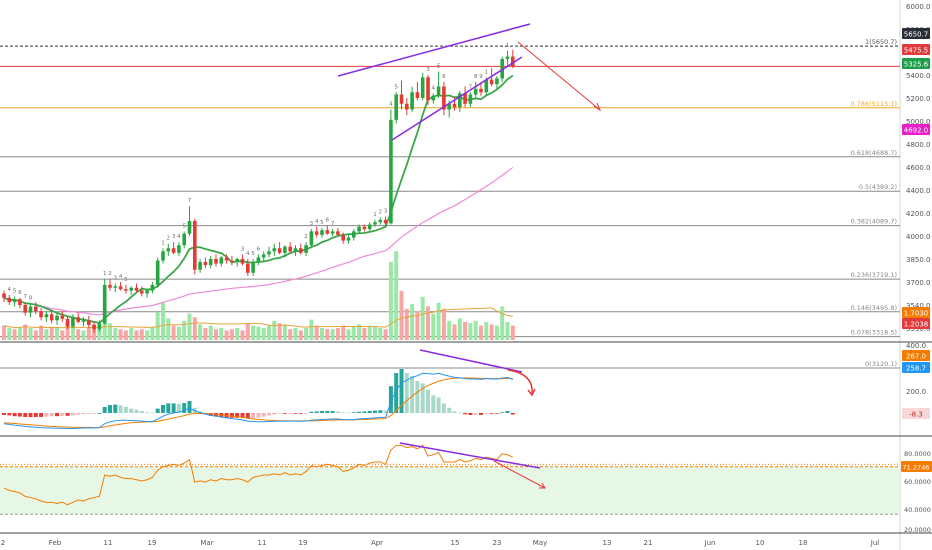 This screenshot has width=932, height=550. What do you see at coordinates (916, 129) in the screenshot?
I see `price-badge` at bounding box center [916, 129].